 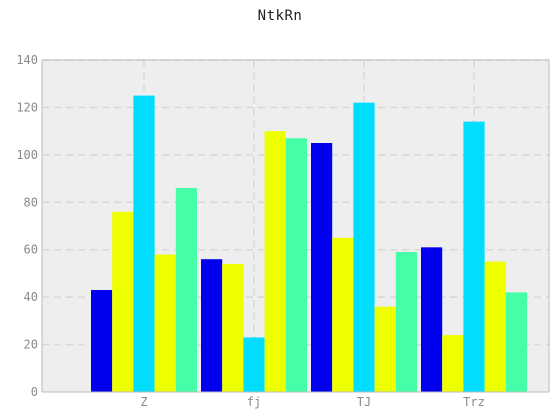 What do you see at coordinates (31, 345) in the screenshot?
I see `y-tick-label: 20` at bounding box center [31, 345].